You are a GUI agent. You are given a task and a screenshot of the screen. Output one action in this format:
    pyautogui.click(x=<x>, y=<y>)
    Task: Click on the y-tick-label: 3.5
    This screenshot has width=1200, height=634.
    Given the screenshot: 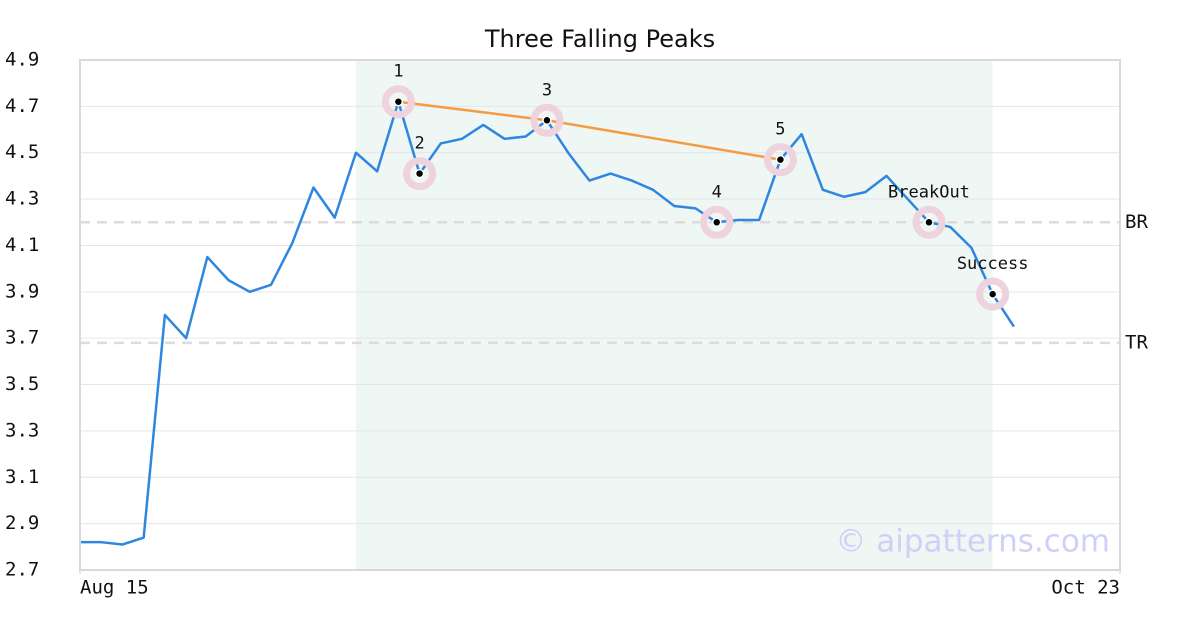 What is the action you would take?
    pyautogui.click(x=22, y=384)
    